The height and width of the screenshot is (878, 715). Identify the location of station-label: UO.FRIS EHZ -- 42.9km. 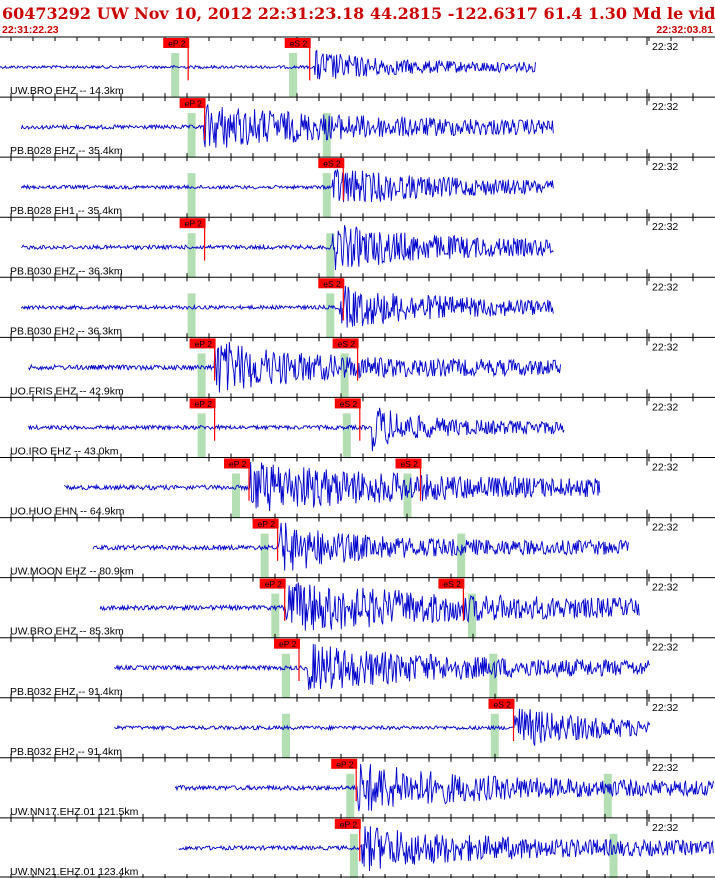
(67, 391).